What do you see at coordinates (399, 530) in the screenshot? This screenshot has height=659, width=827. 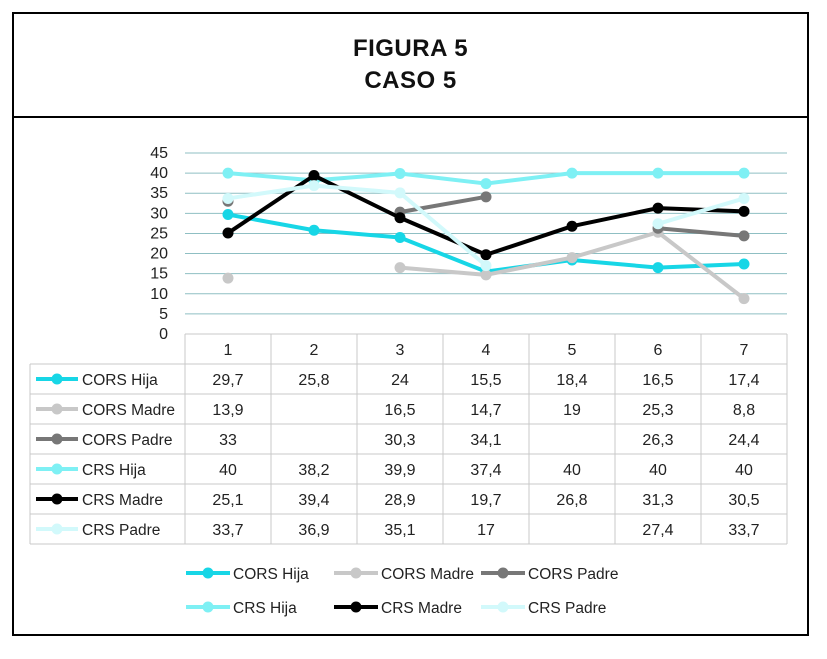 I see `table-cell: 35,1` at bounding box center [399, 530].